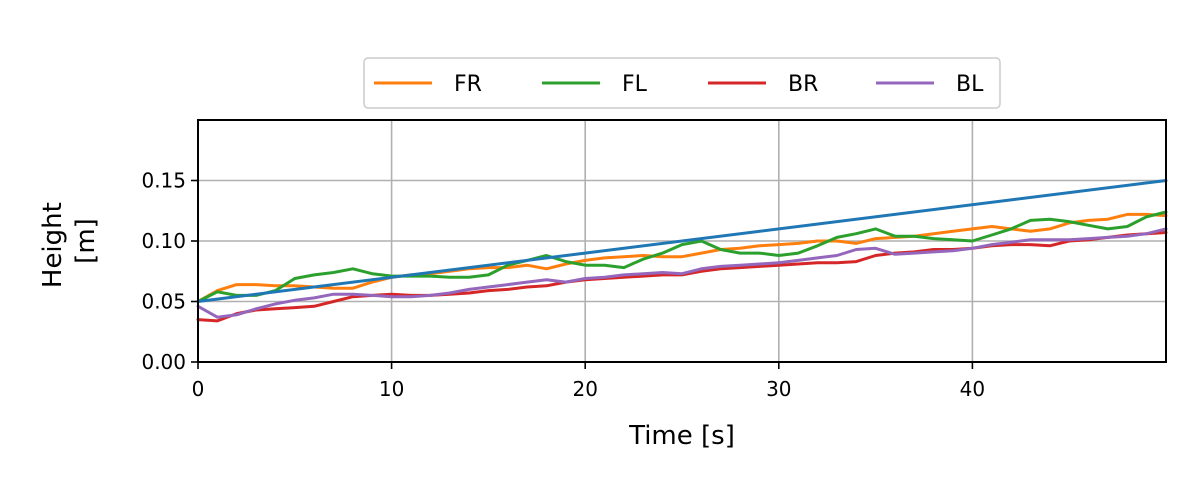  I want to click on legend-label-fr: FR, so click(468, 84).